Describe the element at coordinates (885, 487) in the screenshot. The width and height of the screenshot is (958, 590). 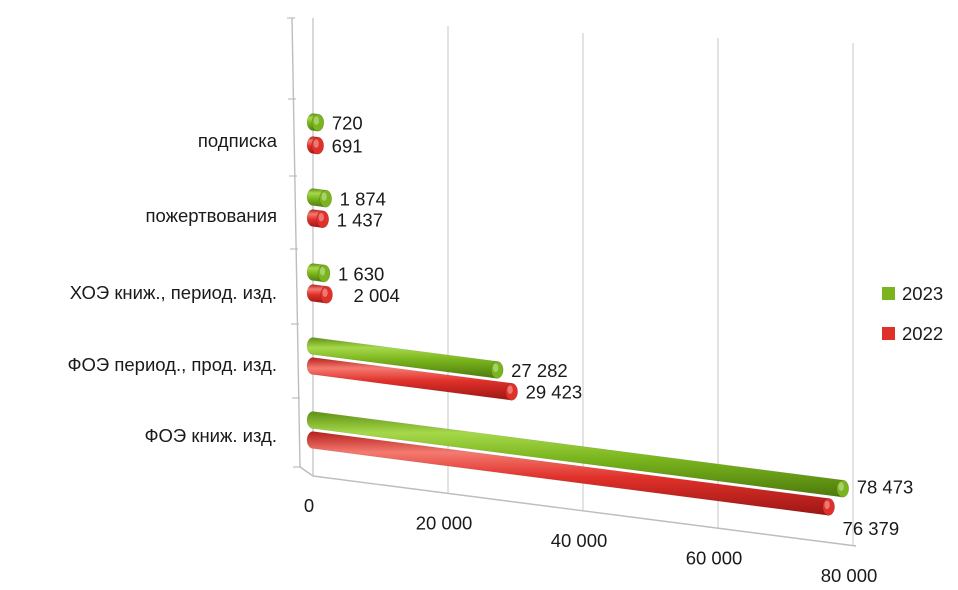
I see `data-label: 78 473` at that location.